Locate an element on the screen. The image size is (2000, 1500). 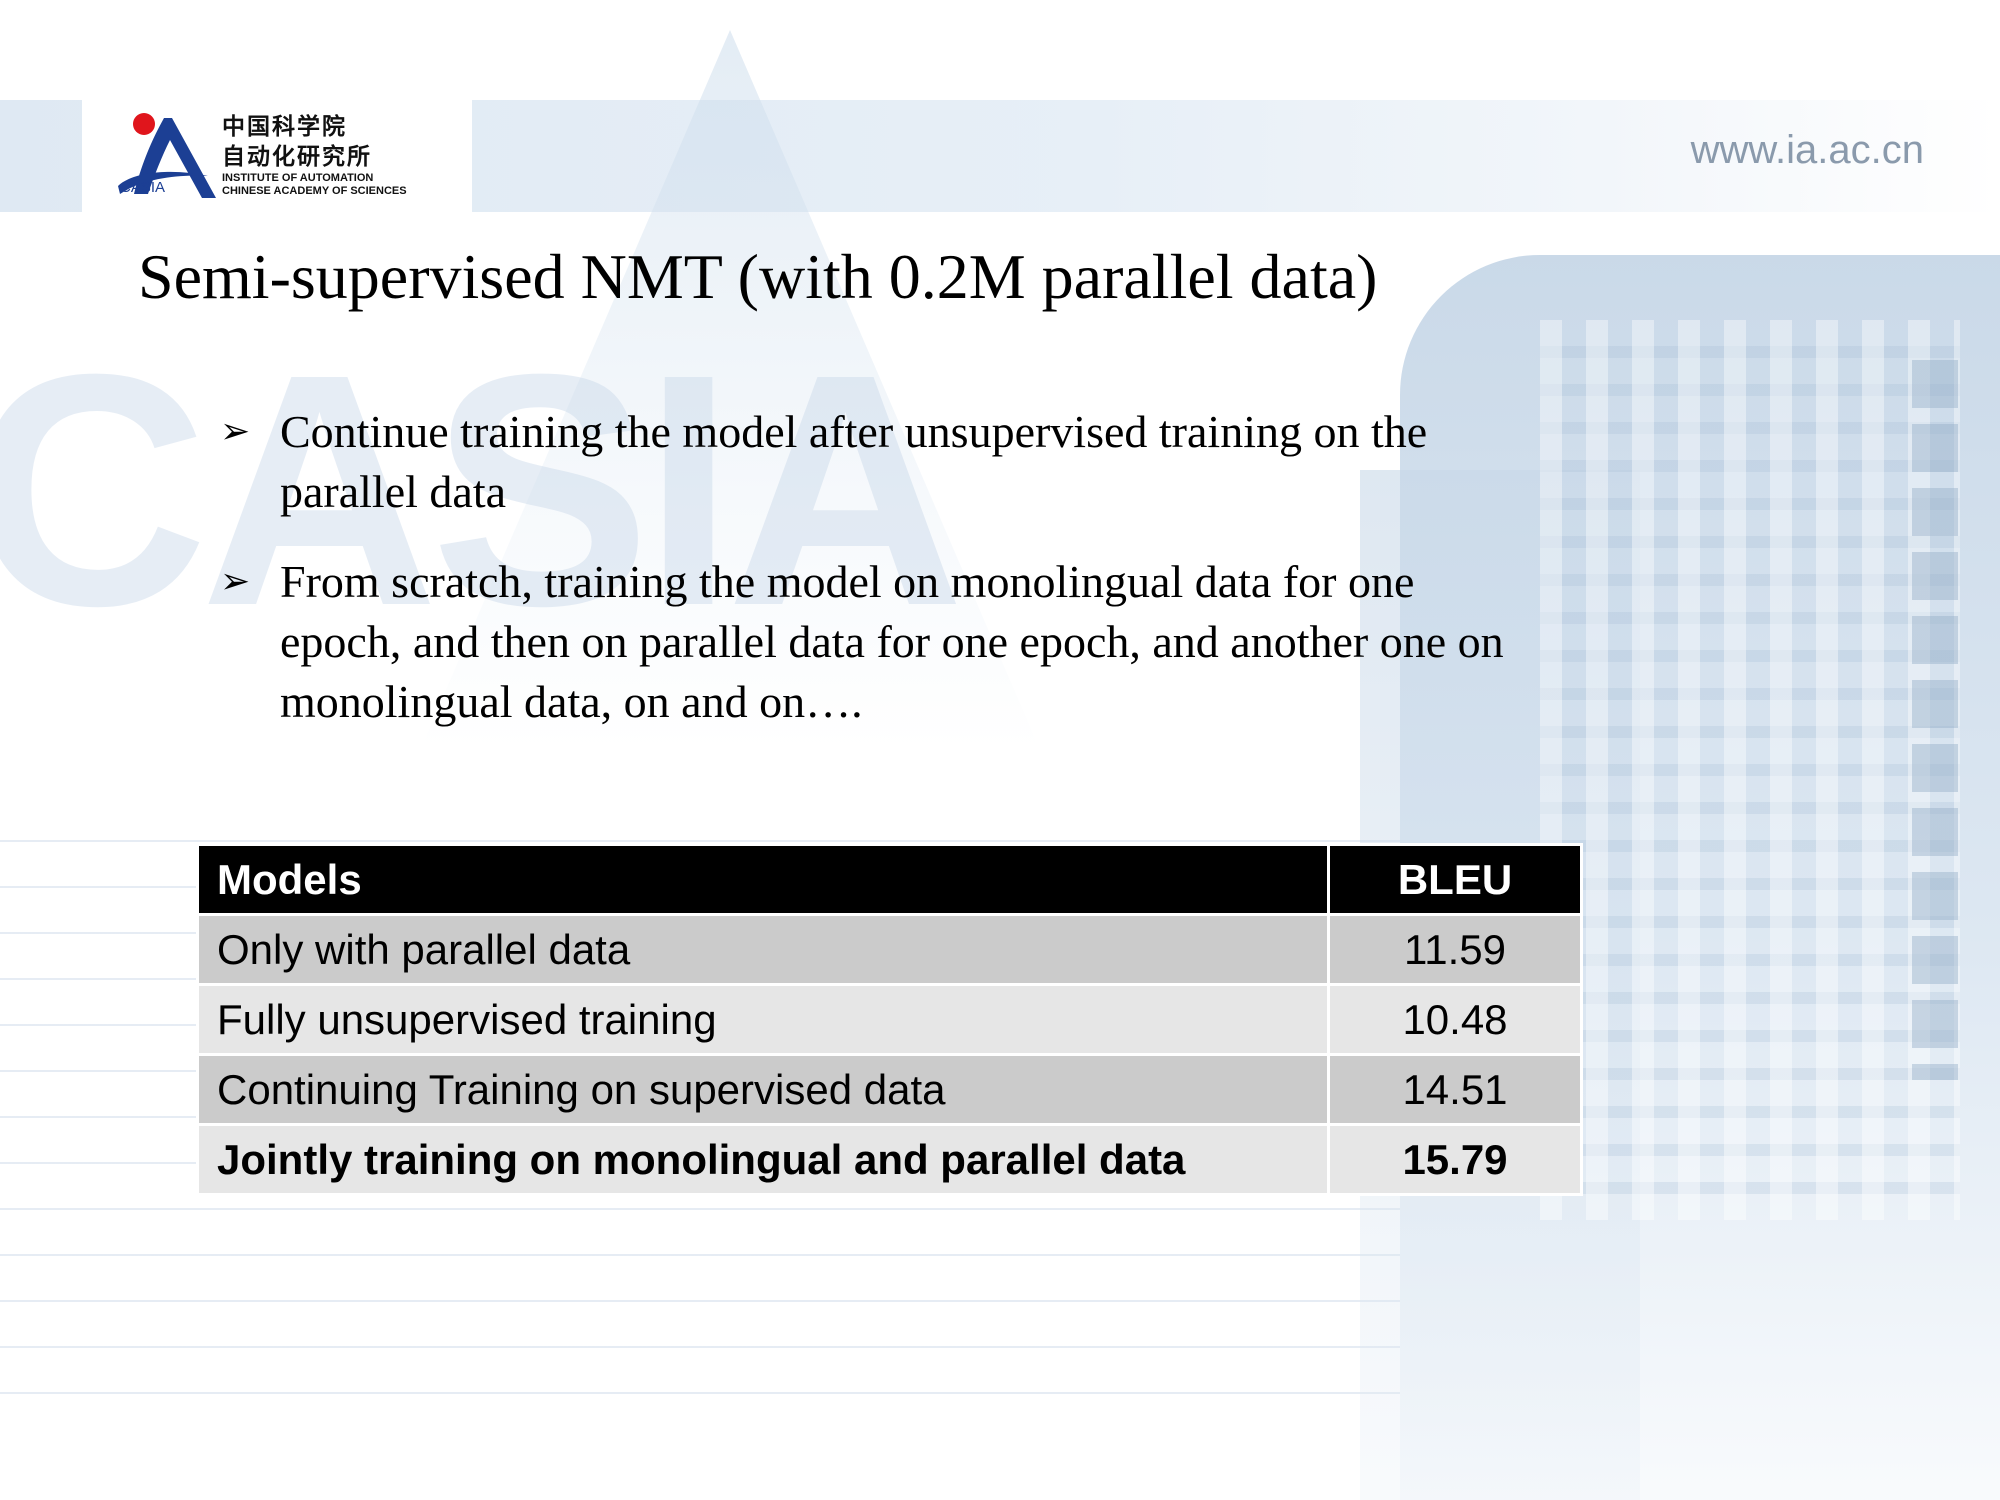
model-cell: Continuing Training on supervised data is located at coordinates (763, 1089).